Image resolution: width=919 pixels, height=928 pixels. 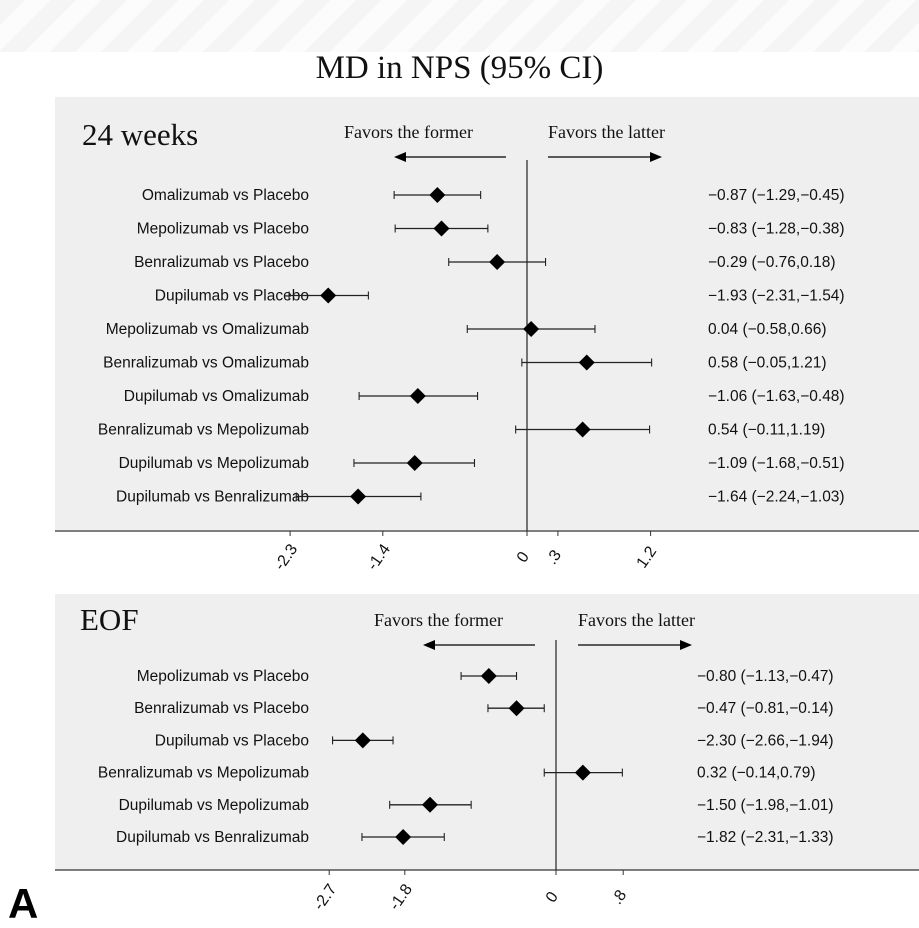 I want to click on favors-former-arrowhead-24-weeks, so click(x=400, y=157).